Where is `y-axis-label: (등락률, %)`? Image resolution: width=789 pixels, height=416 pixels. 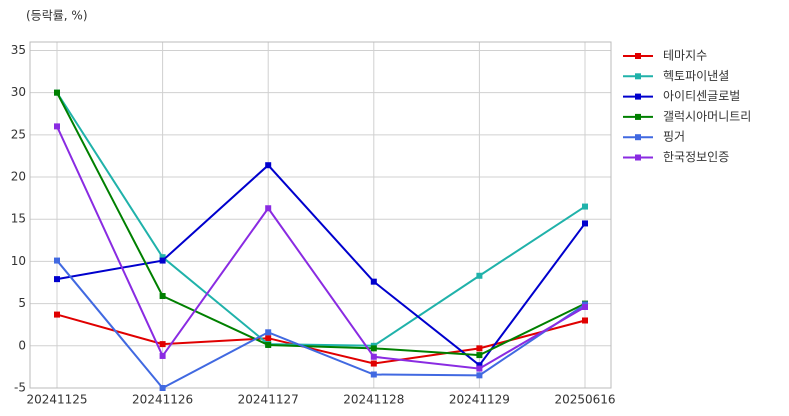 y-axis-label: (등락률, %) is located at coordinates (57, 16).